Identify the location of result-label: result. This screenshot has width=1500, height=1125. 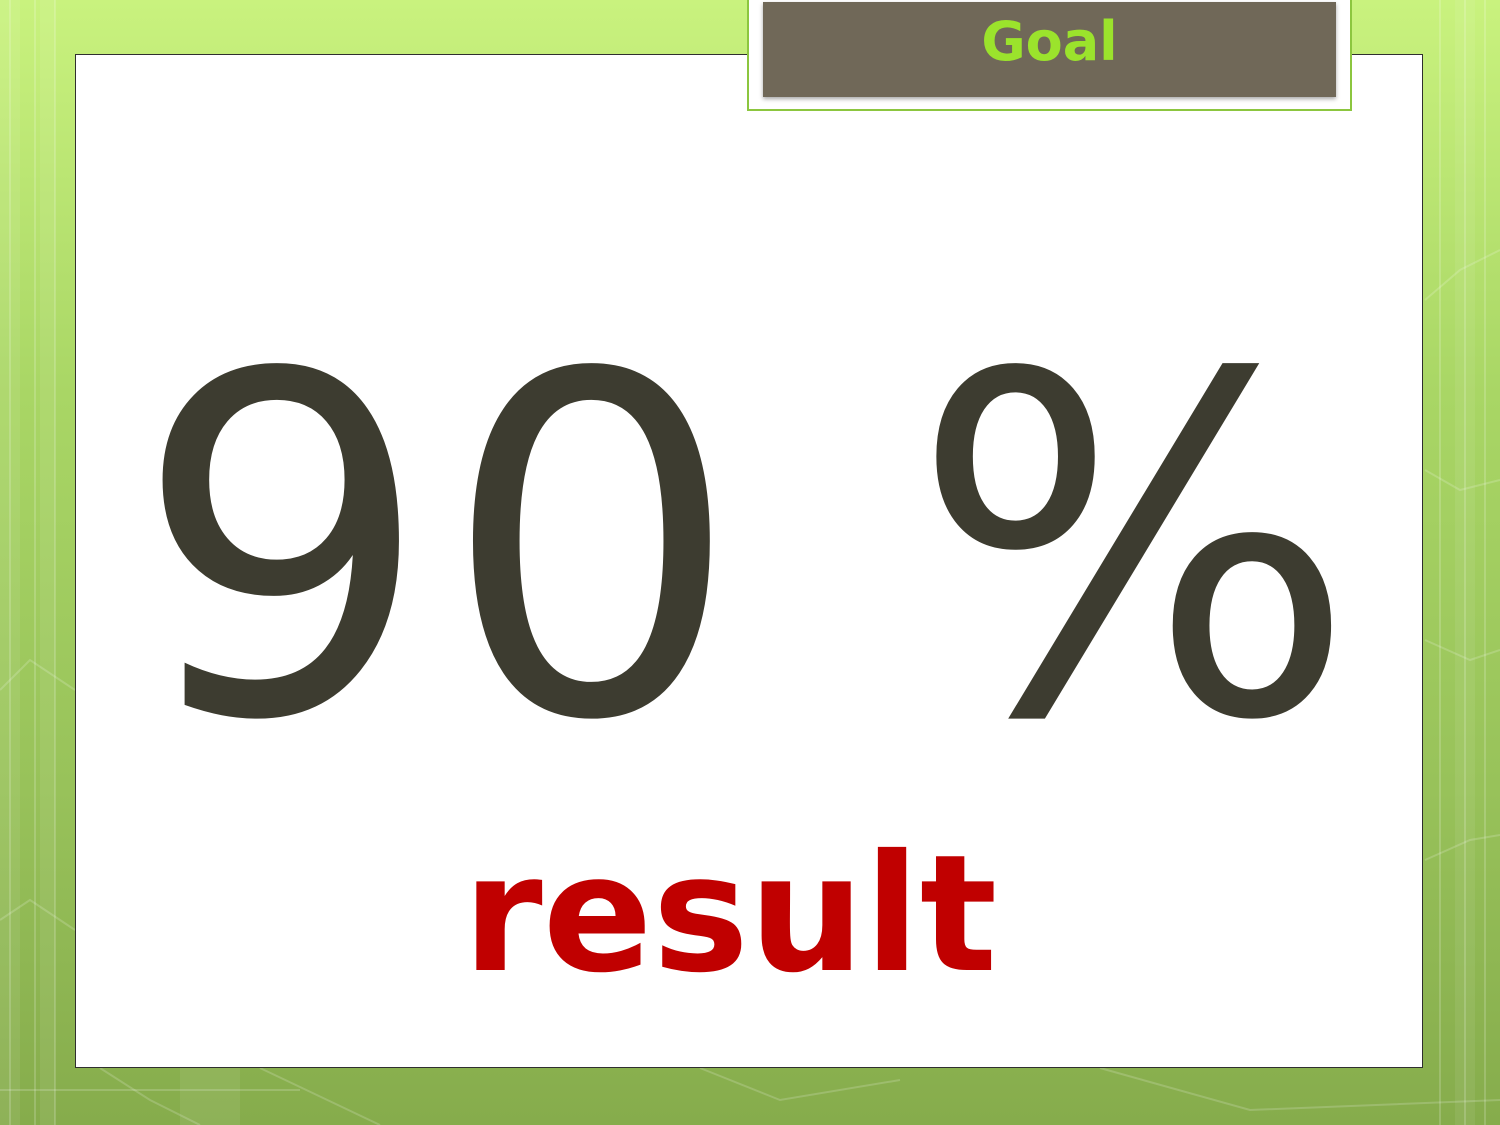
(730, 915).